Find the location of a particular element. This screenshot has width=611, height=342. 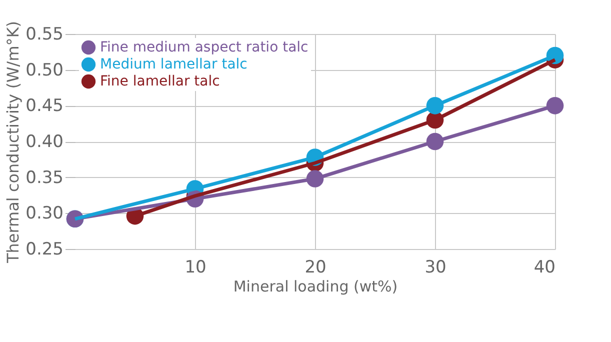

y-tick-label: 0.55 is located at coordinates (45, 34).